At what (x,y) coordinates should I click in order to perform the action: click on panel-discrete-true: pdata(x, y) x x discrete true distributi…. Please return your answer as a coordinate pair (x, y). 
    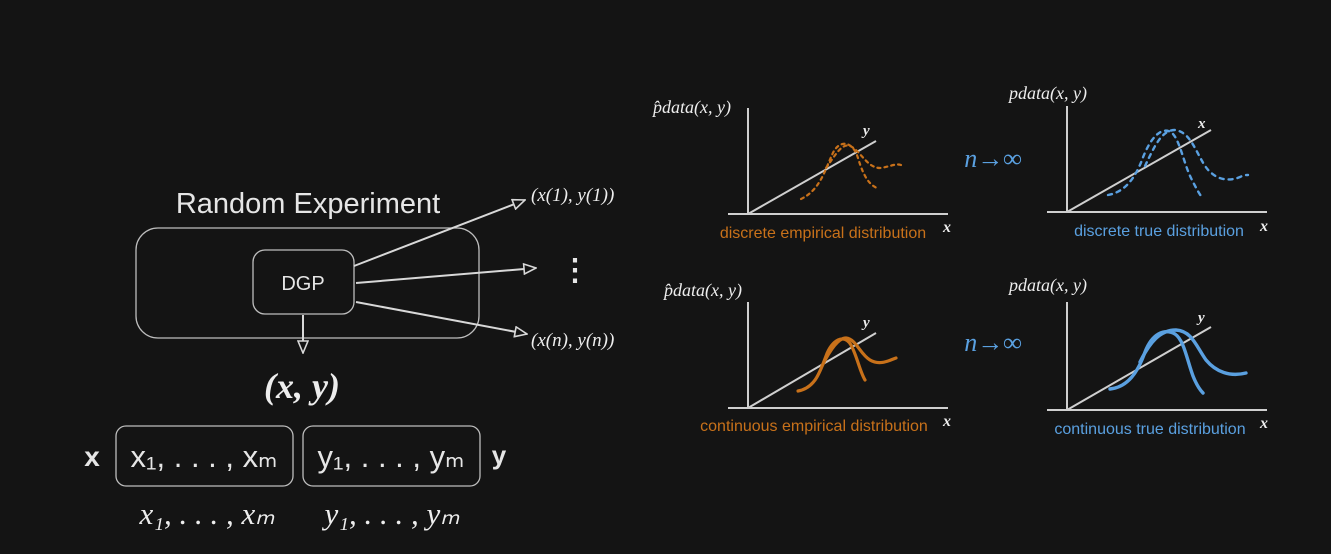
    Looking at the image, I should click on (1137, 161).